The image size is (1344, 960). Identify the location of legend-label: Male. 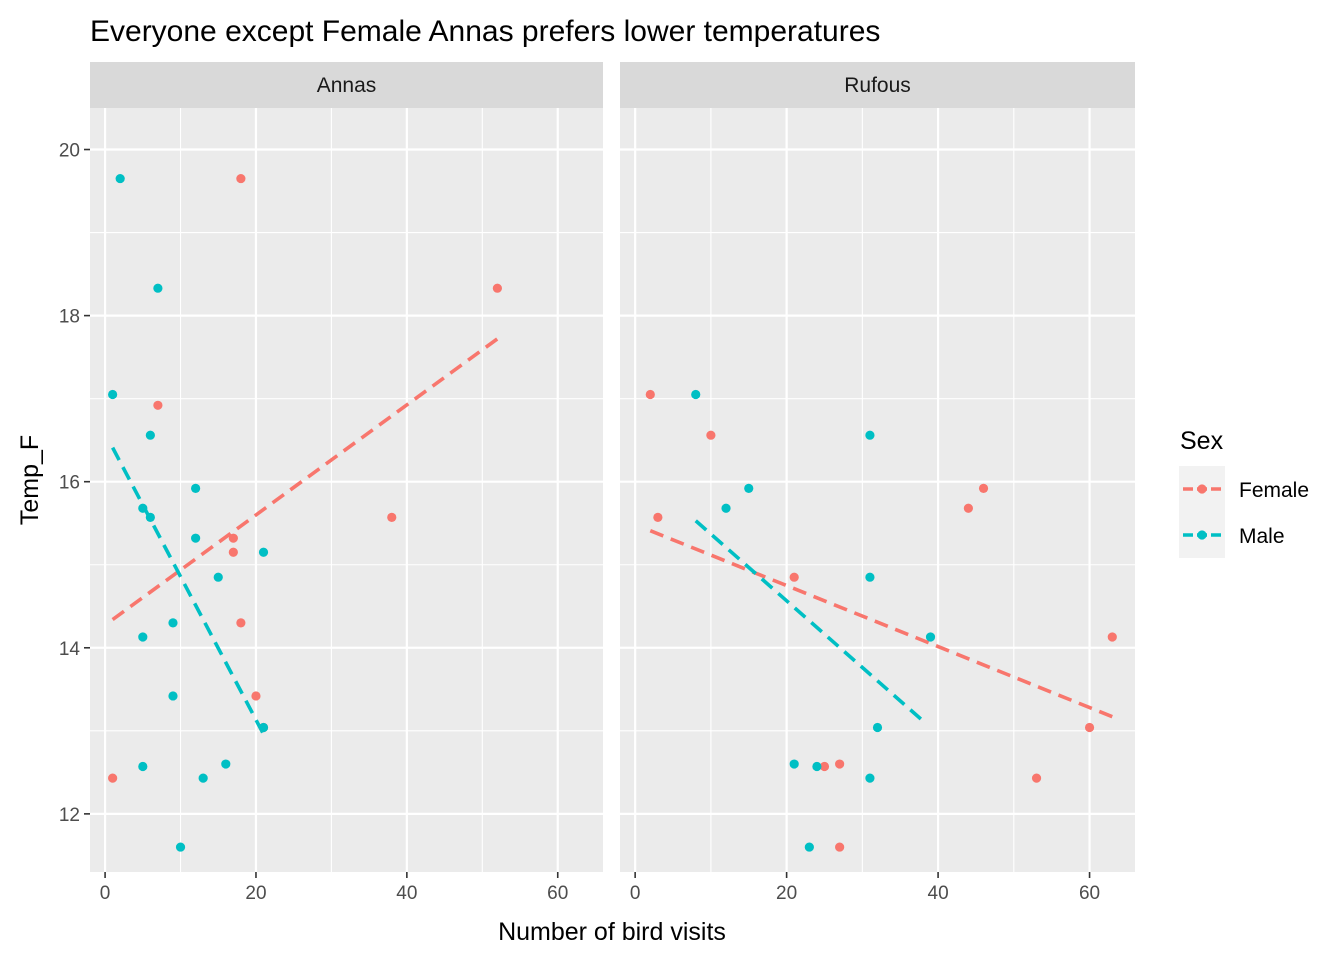
(1262, 536).